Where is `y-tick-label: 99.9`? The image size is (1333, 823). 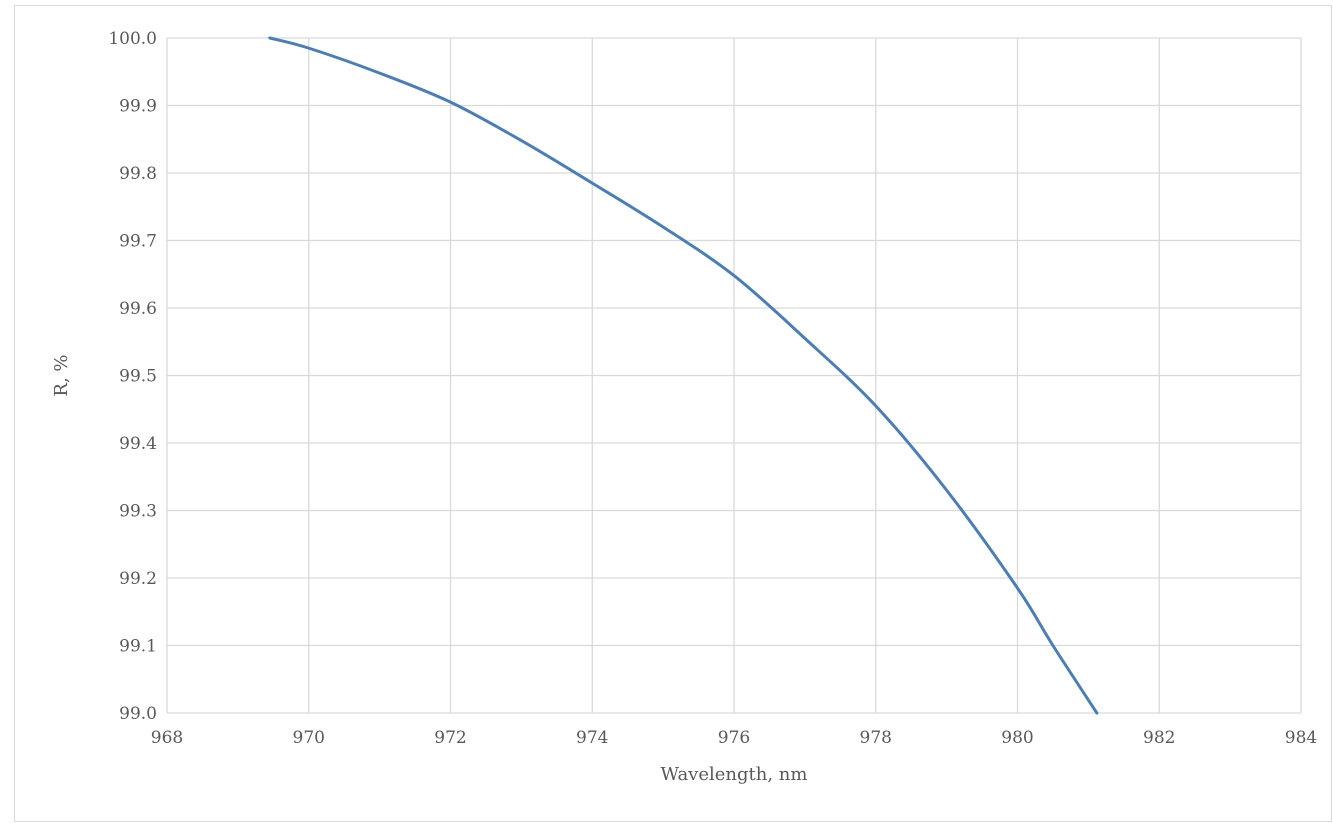 y-tick-label: 99.9 is located at coordinates (138, 107).